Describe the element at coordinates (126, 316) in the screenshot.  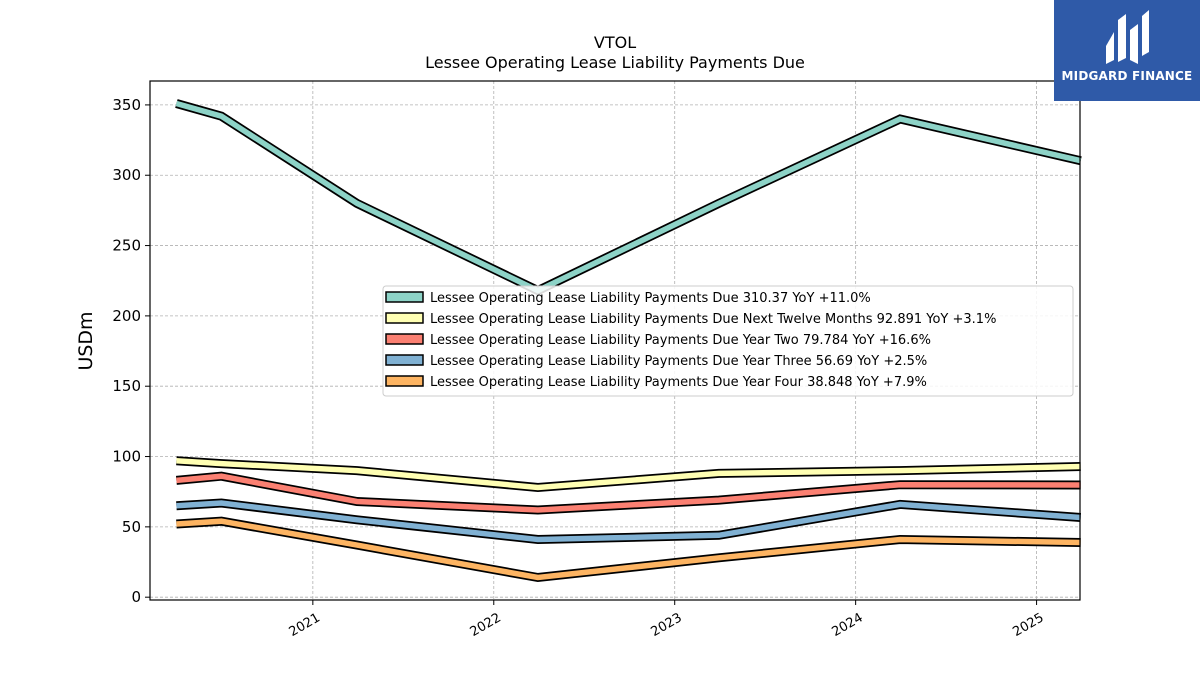
I see `y-tick-label: 200` at that location.